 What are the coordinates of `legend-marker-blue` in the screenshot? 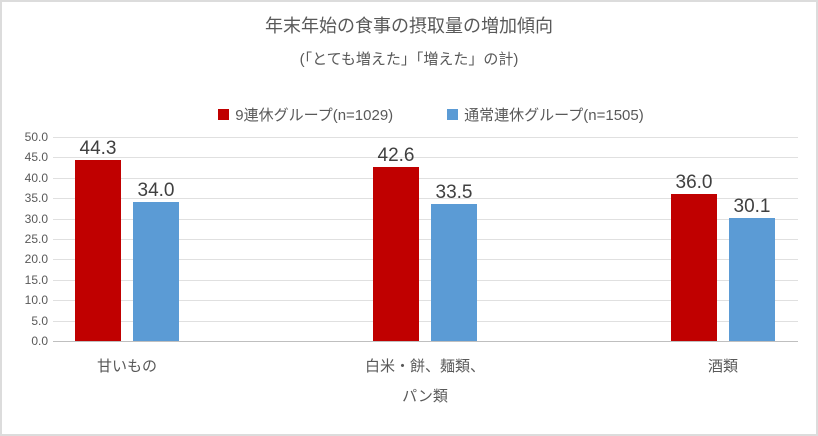 It's located at (453, 114).